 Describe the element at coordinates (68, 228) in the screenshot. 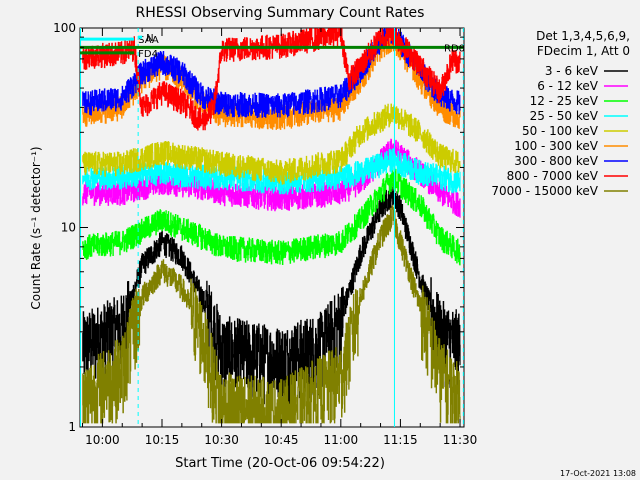

I see `y-tick-label-2: 10` at that location.